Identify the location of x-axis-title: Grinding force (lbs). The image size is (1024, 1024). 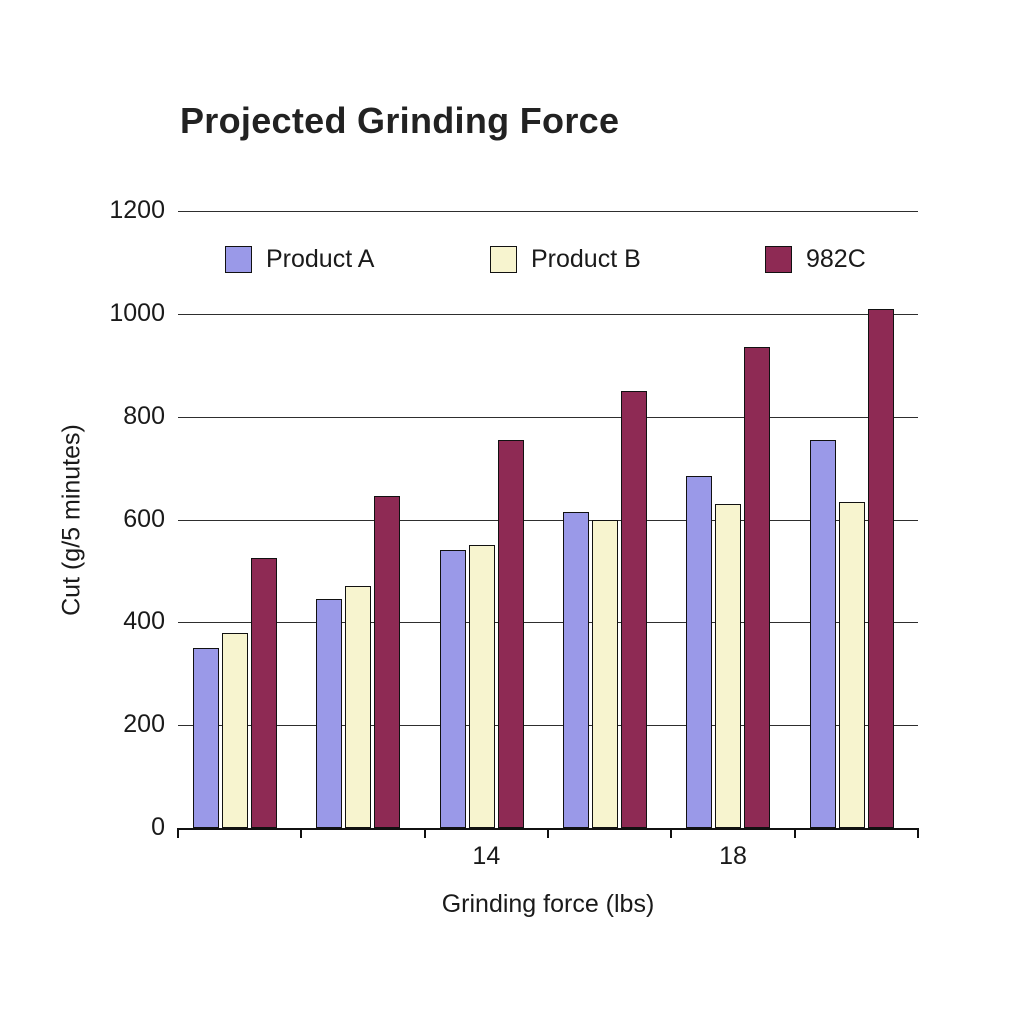
(548, 904).